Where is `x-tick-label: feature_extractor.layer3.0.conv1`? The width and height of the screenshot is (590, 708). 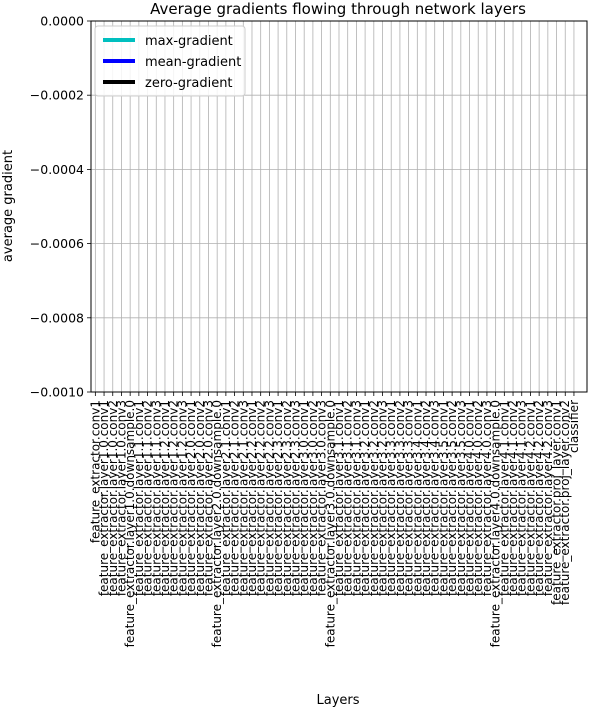 x-tick-label: feature_extractor.layer3.0.conv1 is located at coordinates (304, 498).